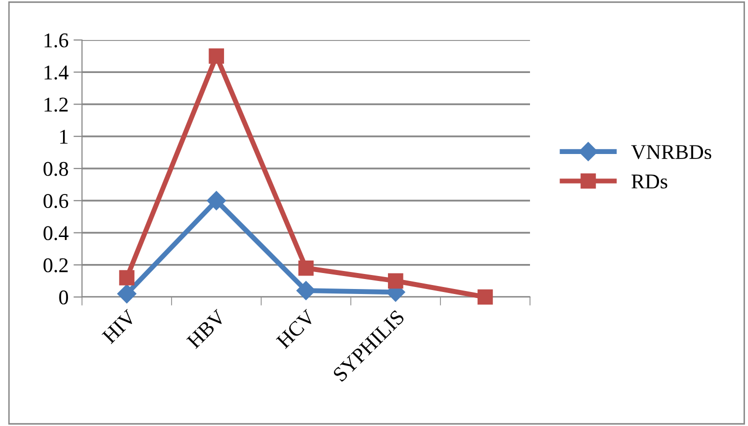 Image resolution: width=748 pixels, height=426 pixels. I want to click on x-tick-label: HIV, so click(120, 326).